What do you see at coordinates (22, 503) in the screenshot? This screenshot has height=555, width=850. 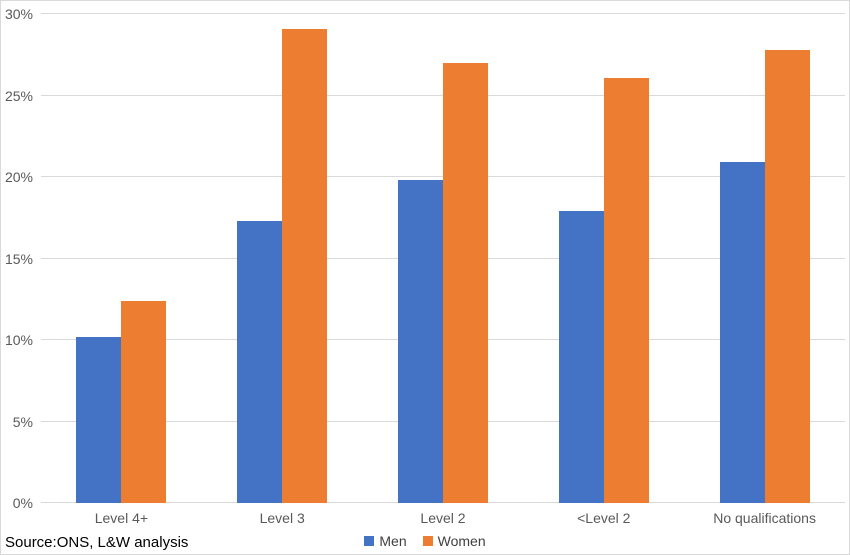 I see `y-tick-label: 0%` at bounding box center [22, 503].